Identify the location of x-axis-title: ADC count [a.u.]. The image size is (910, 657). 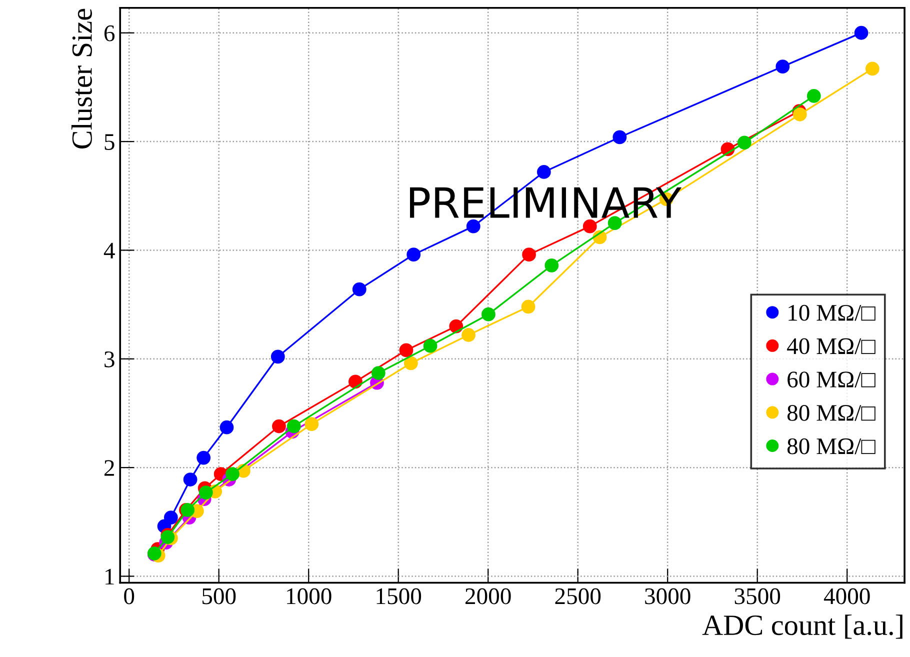
(802, 626).